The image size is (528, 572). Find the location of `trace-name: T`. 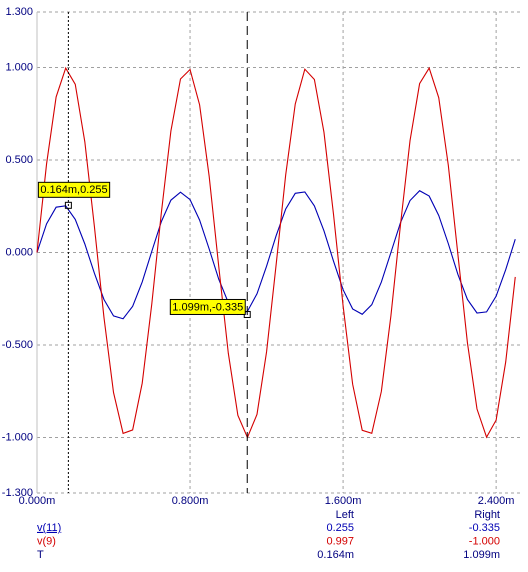

trace-name: T is located at coordinates (40, 555).